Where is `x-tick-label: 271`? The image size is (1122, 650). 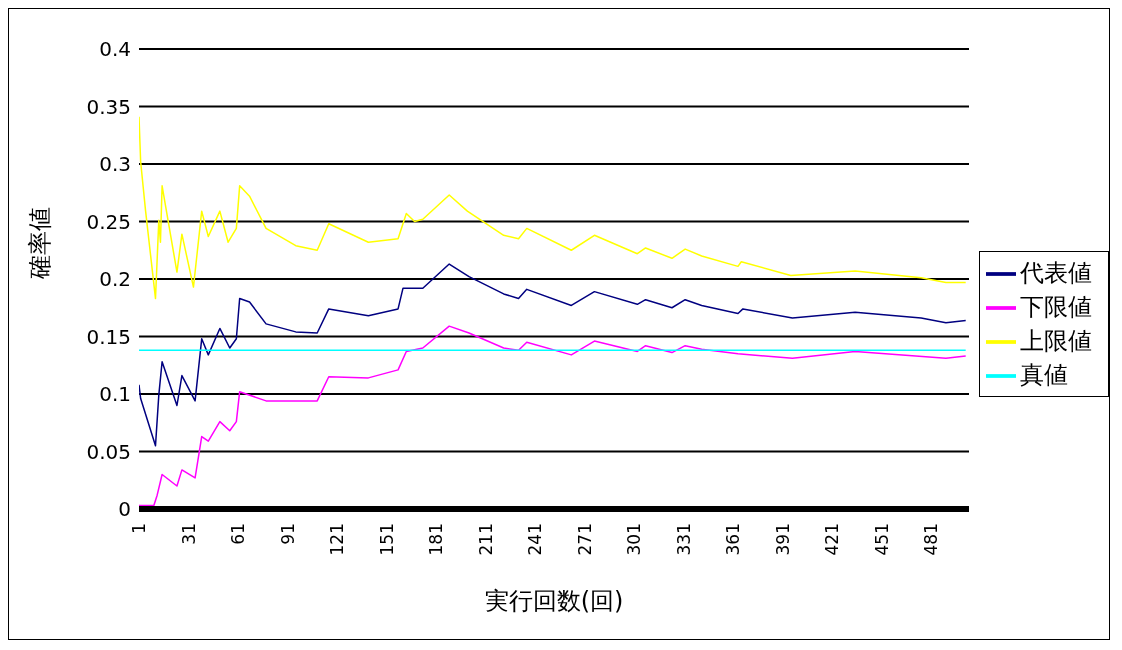
x-tick-label: 271 is located at coordinates (584, 539).